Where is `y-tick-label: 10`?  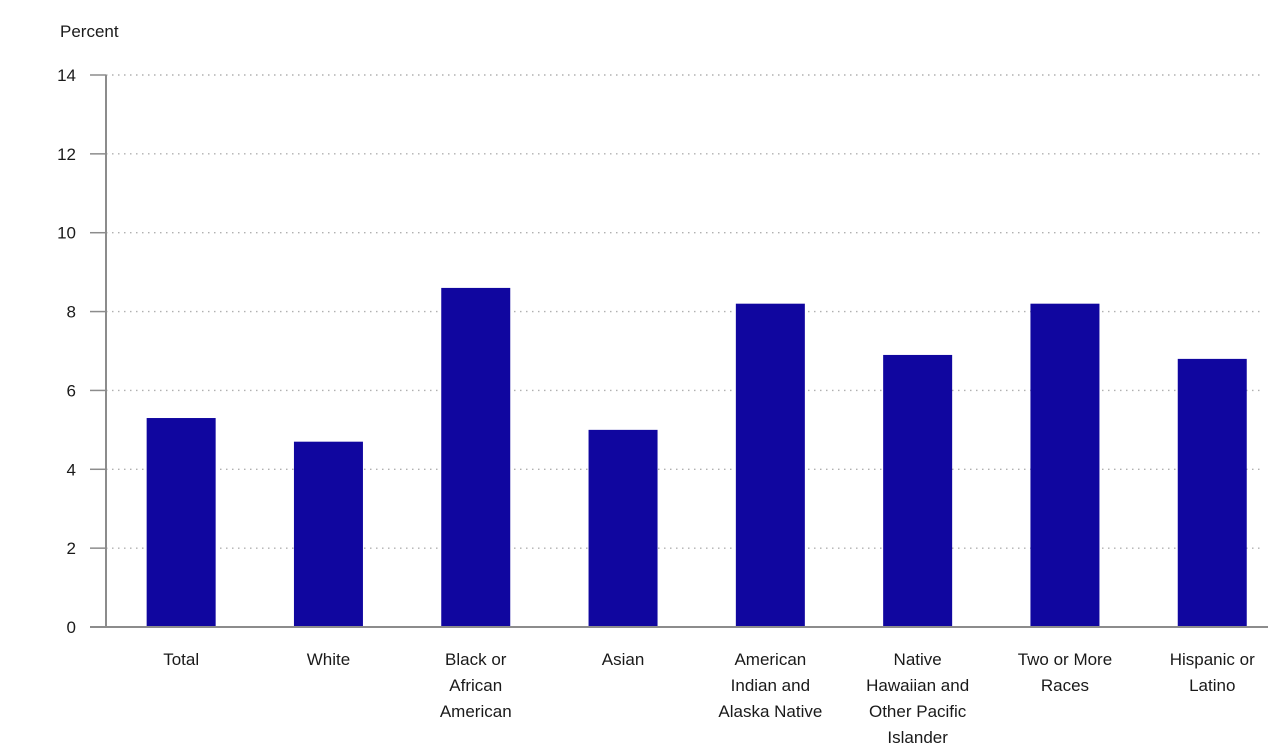 y-tick-label: 10 is located at coordinates (66, 233).